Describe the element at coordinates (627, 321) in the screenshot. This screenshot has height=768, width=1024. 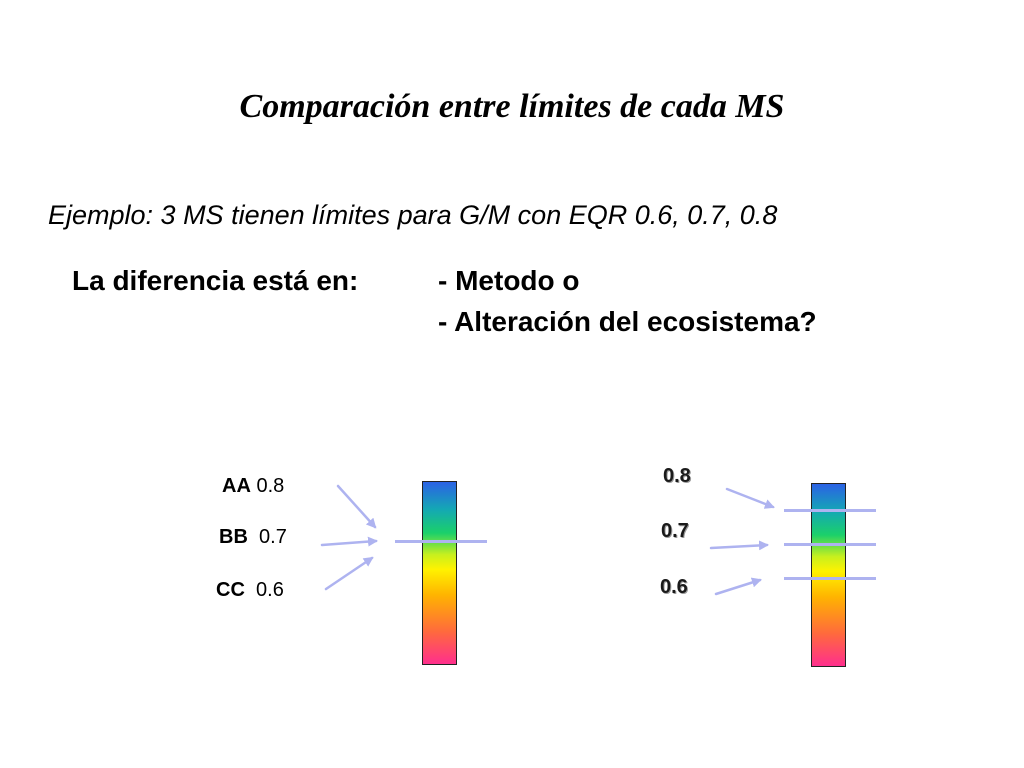
I see `difference-option-ecosystem: - Alteración del ecosistema?` at that location.